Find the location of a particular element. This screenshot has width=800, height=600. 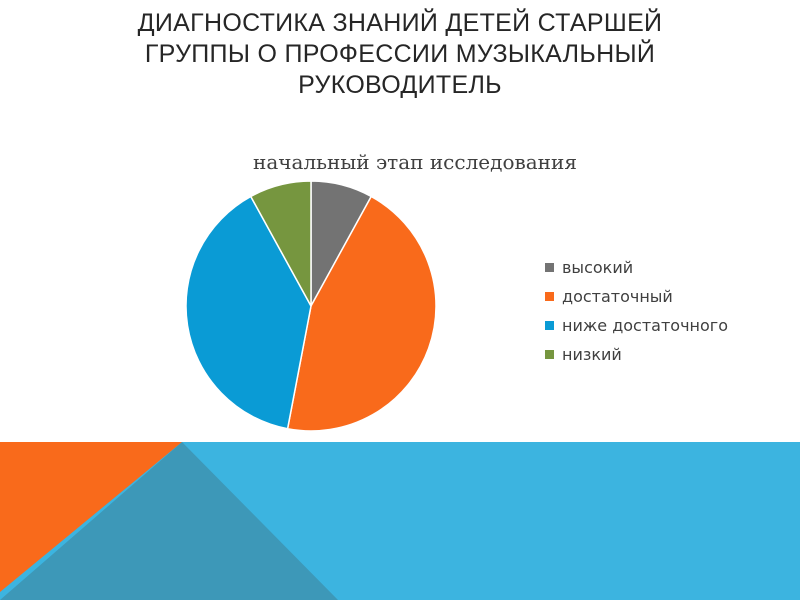

legend-item: высокий is located at coordinates (636, 267).